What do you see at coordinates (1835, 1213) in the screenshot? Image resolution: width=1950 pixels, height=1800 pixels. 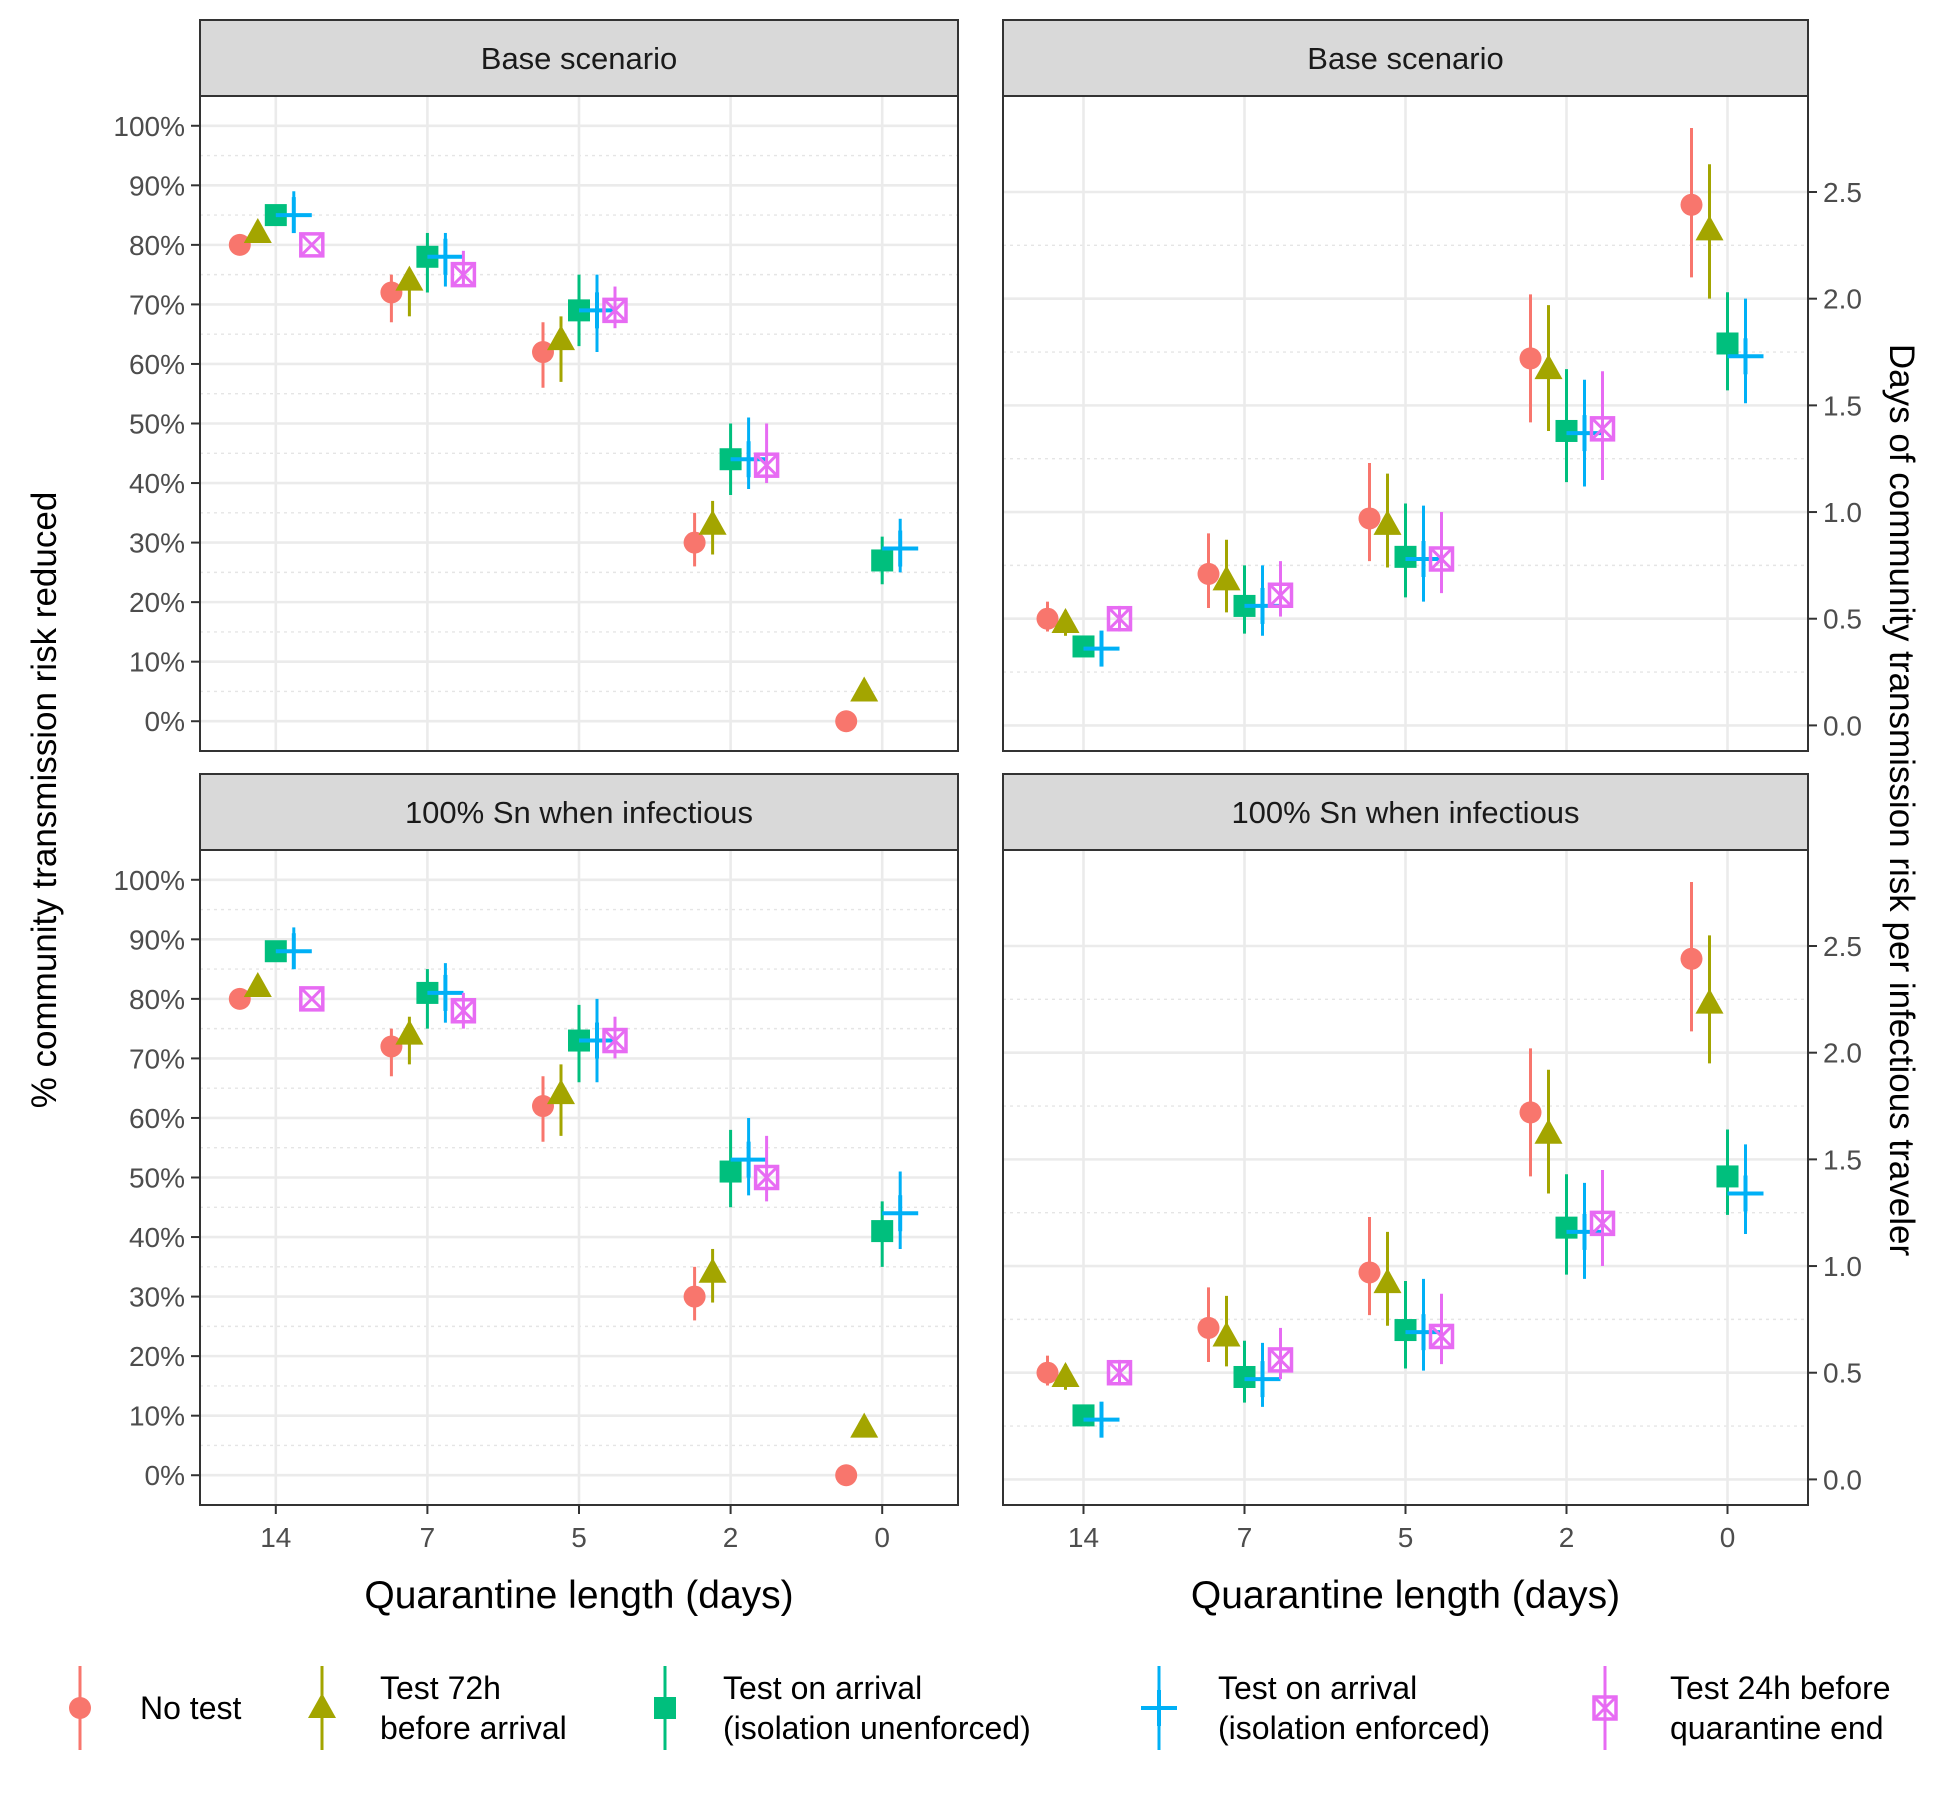 I see `y-axis: 0.0 0.5 1.0 1.5 2.0 2.5` at bounding box center [1835, 1213].